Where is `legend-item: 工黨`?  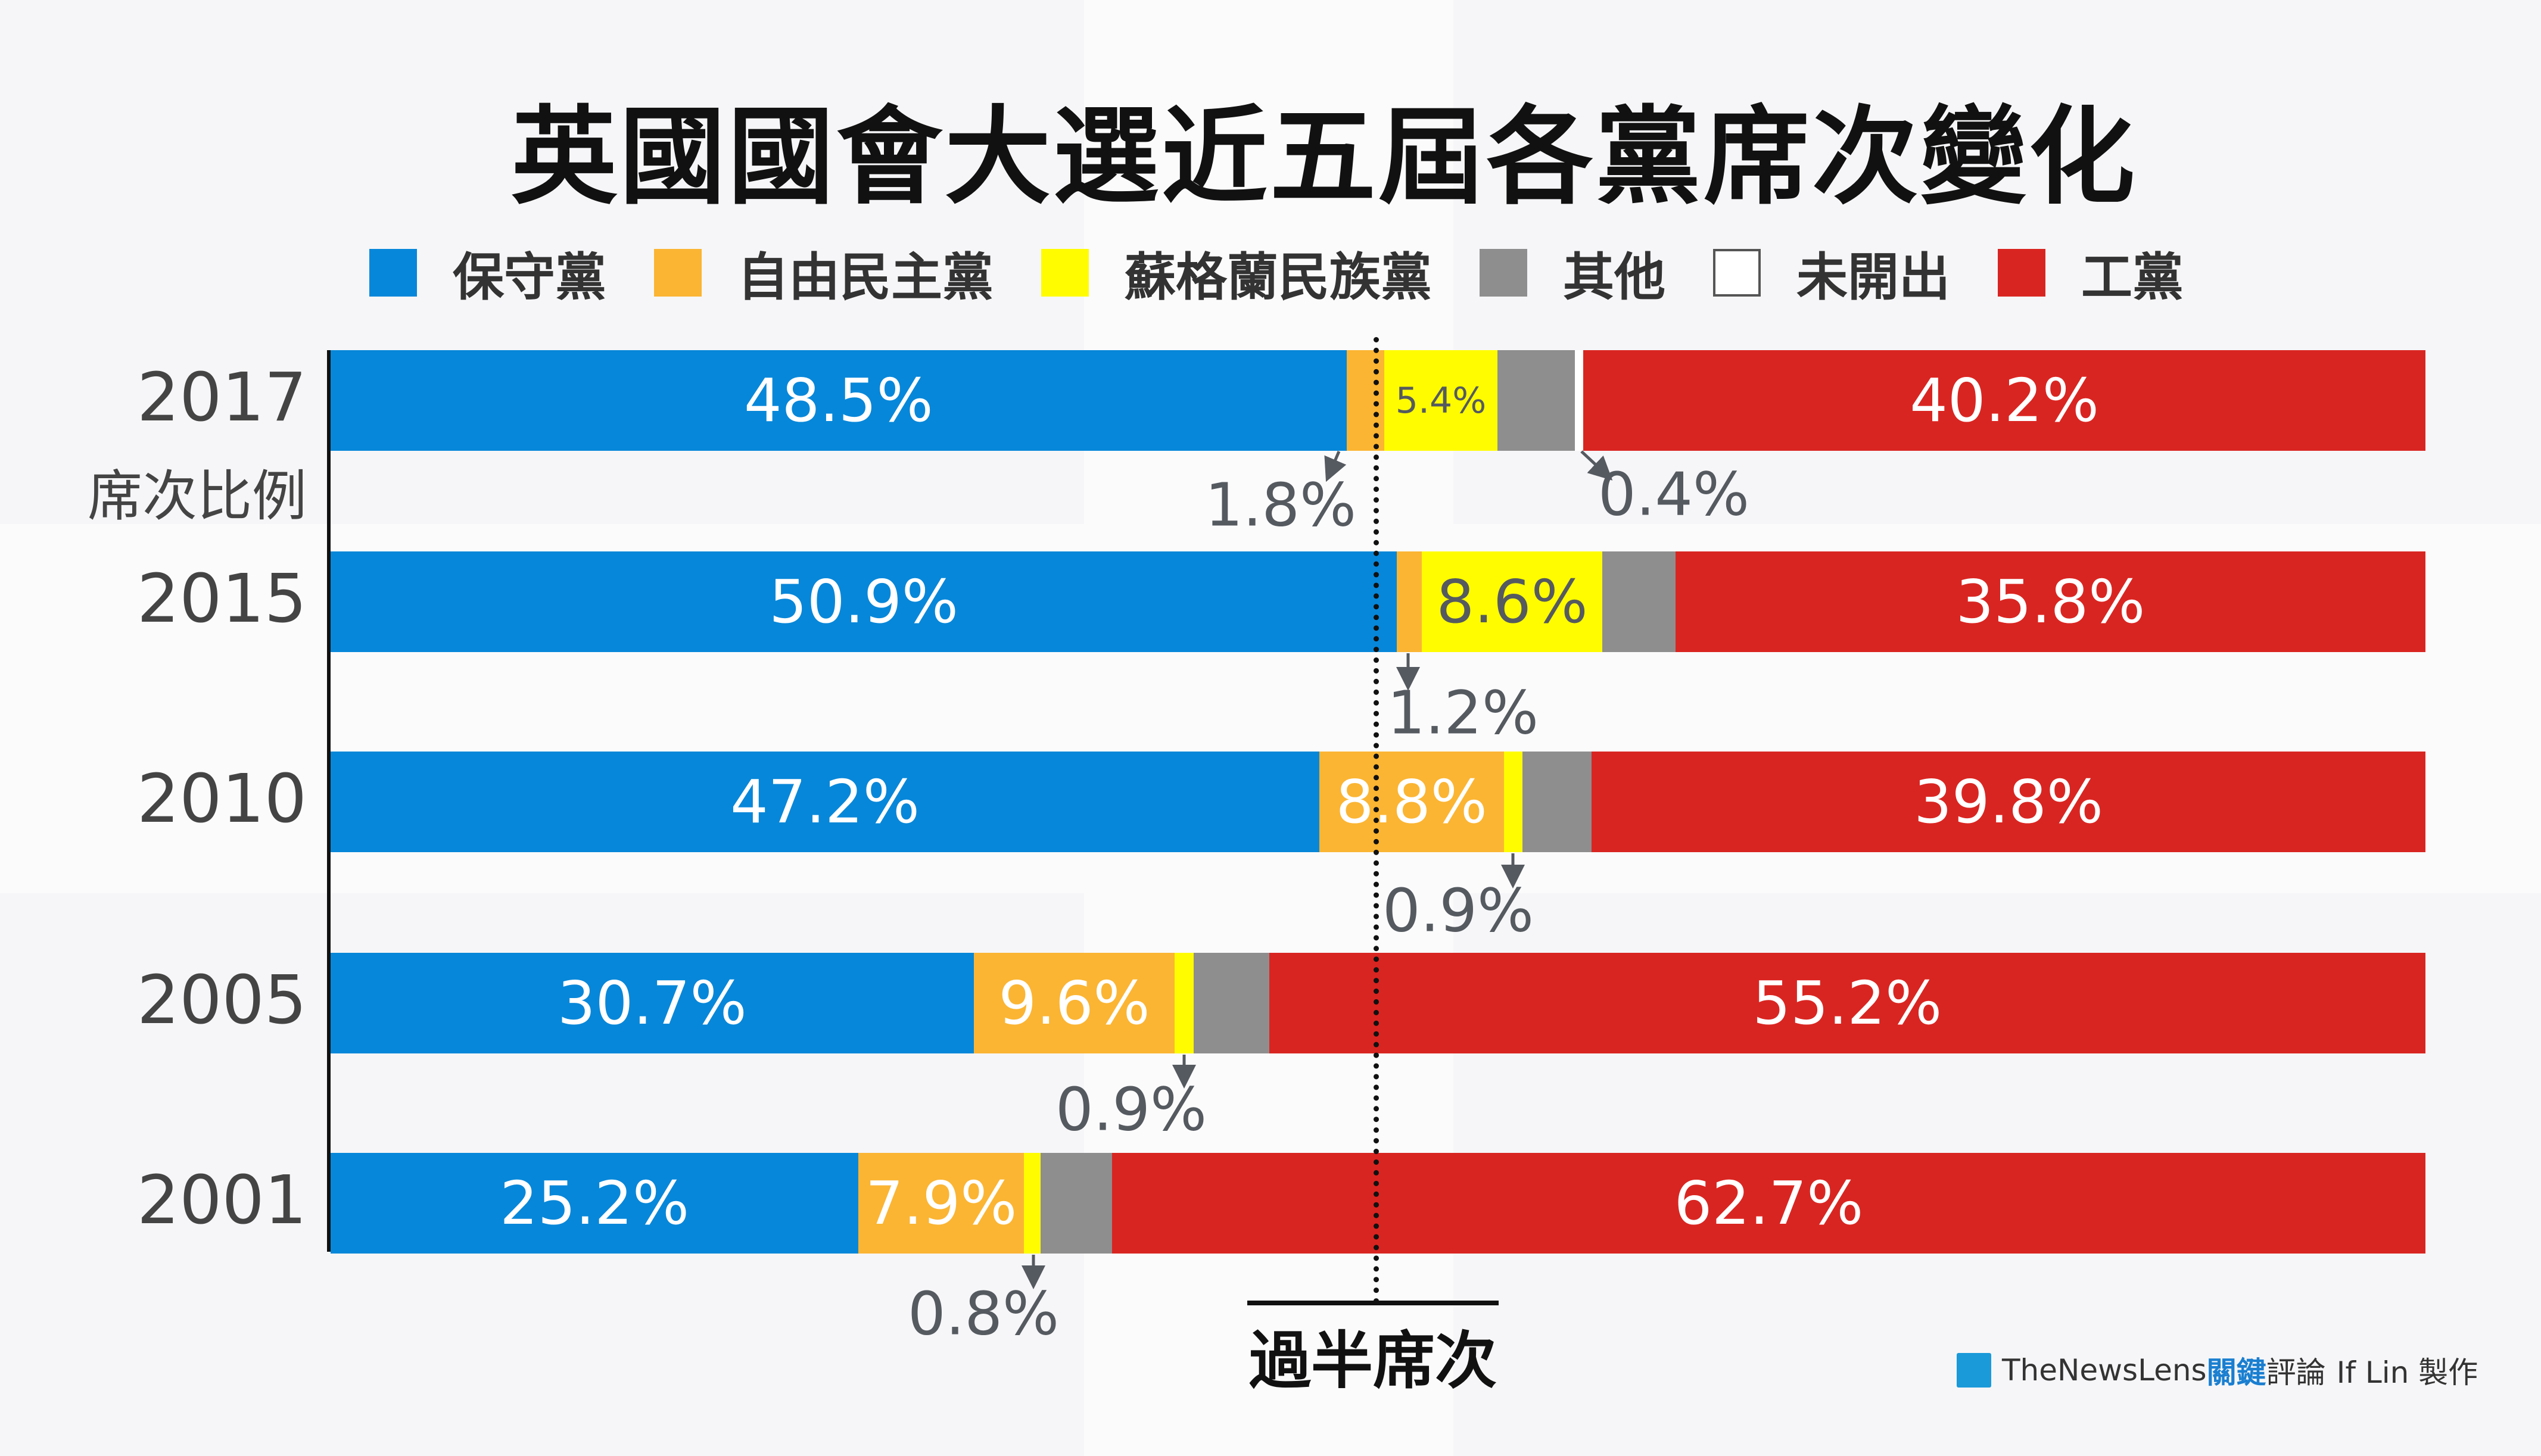 legend-item: 工黨 is located at coordinates (2091, 272).